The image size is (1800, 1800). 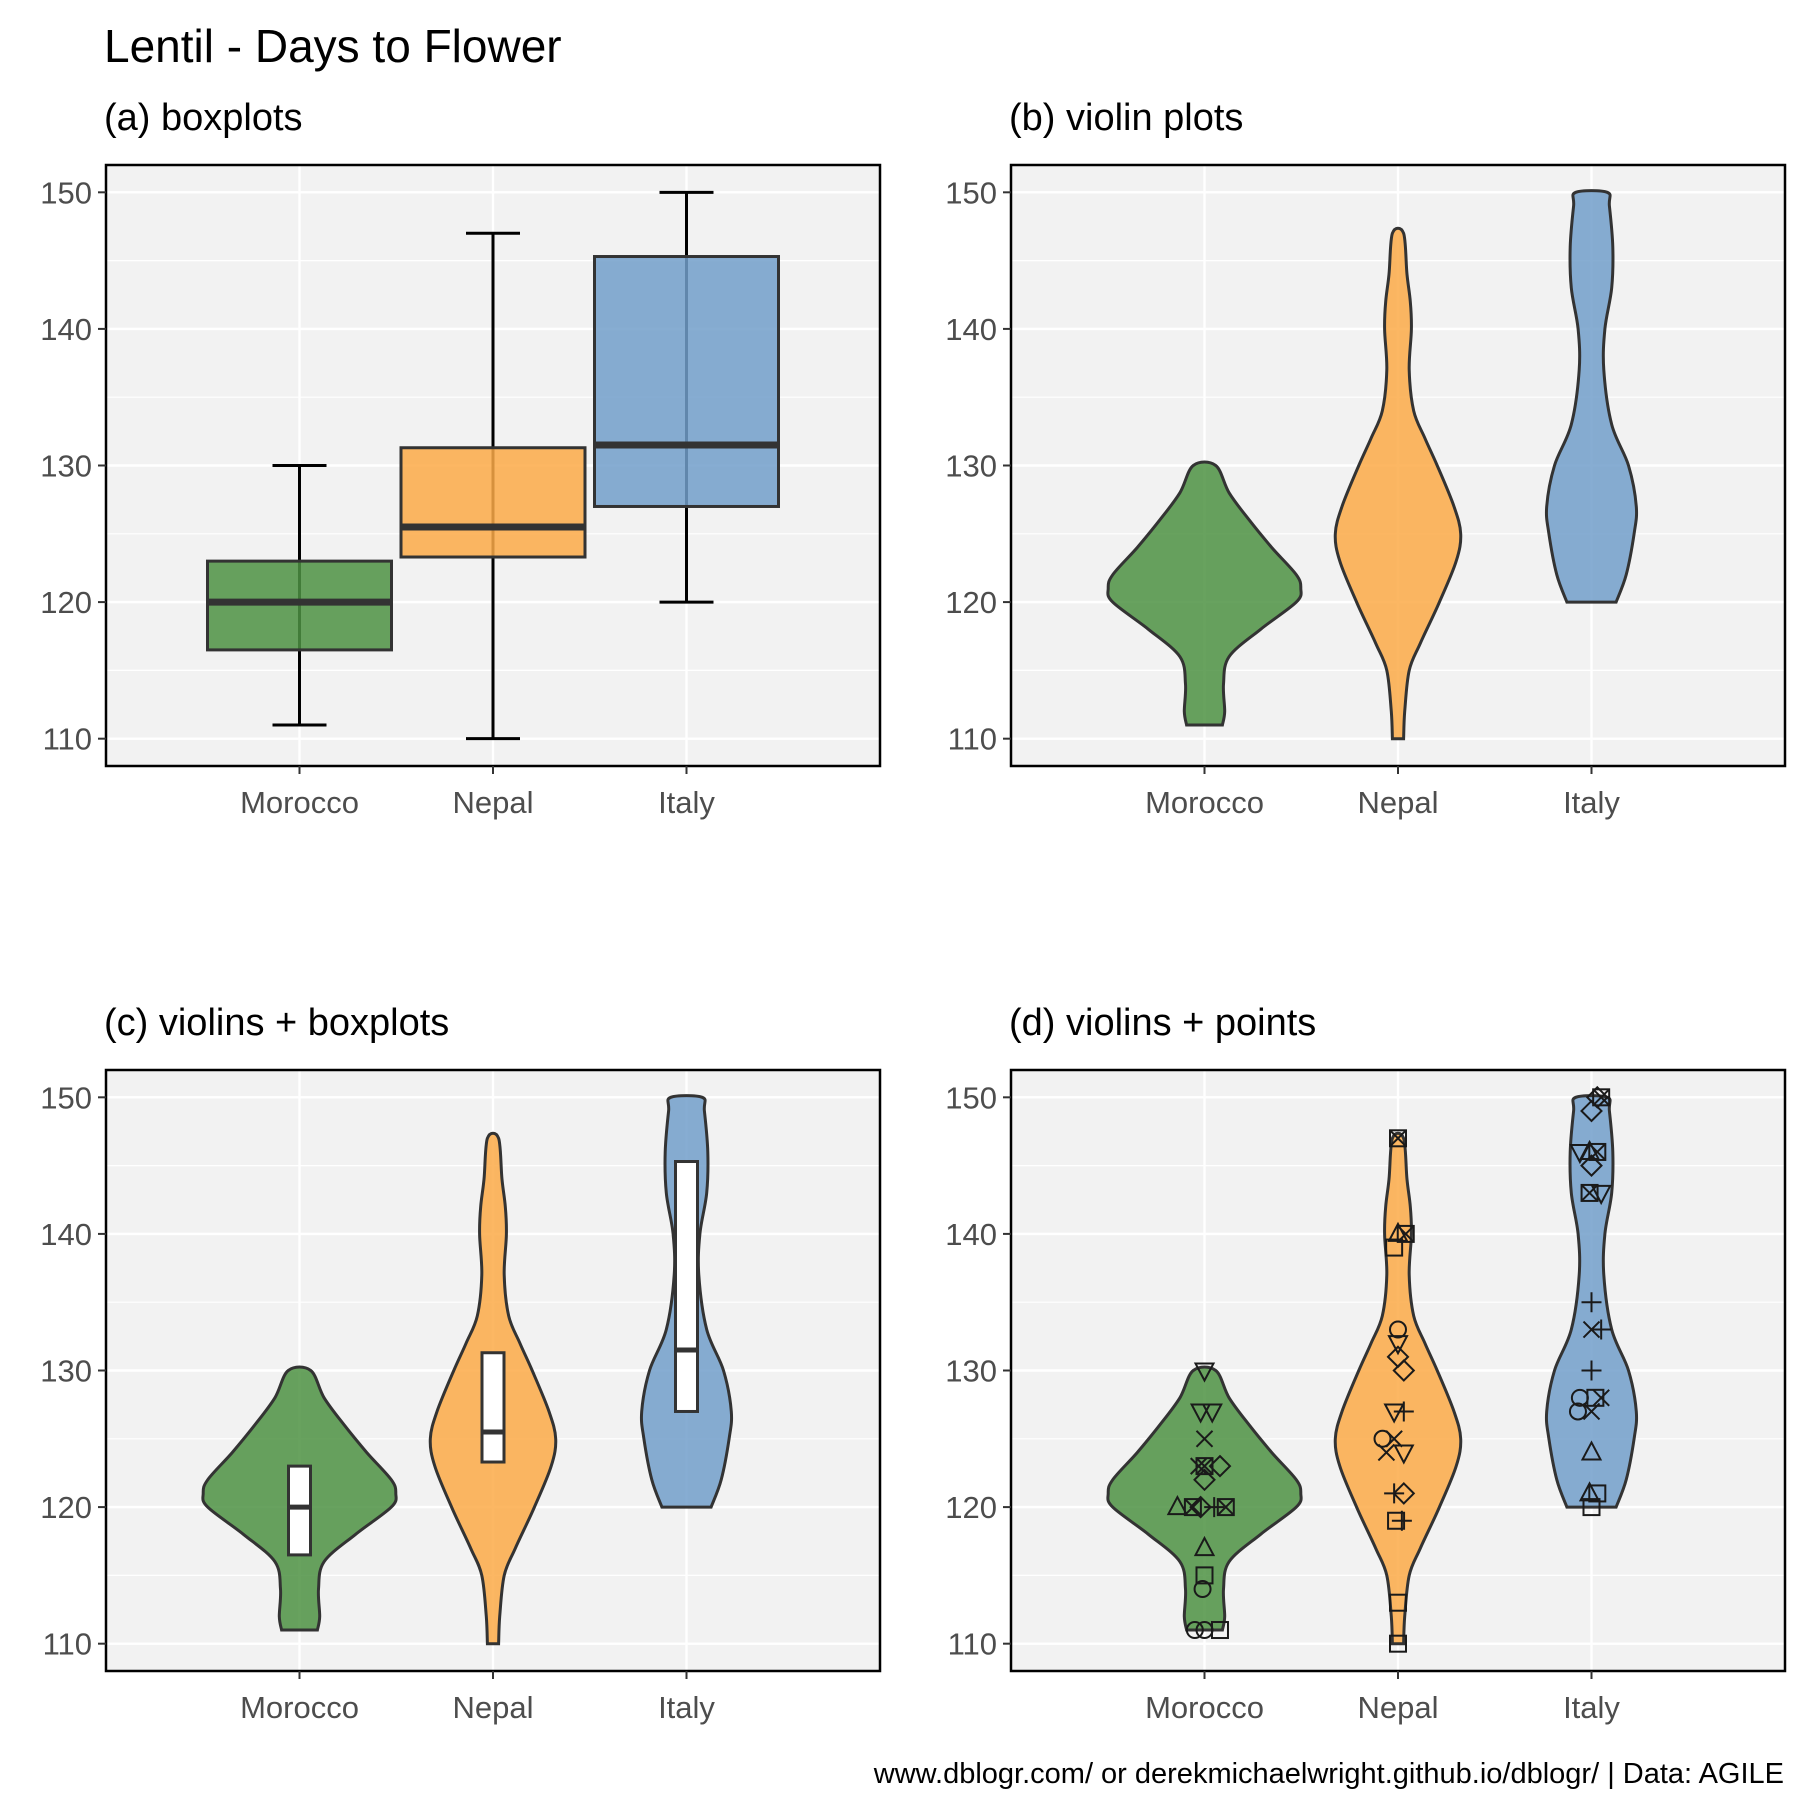 I want to click on box-italy, so click(x=686, y=397).